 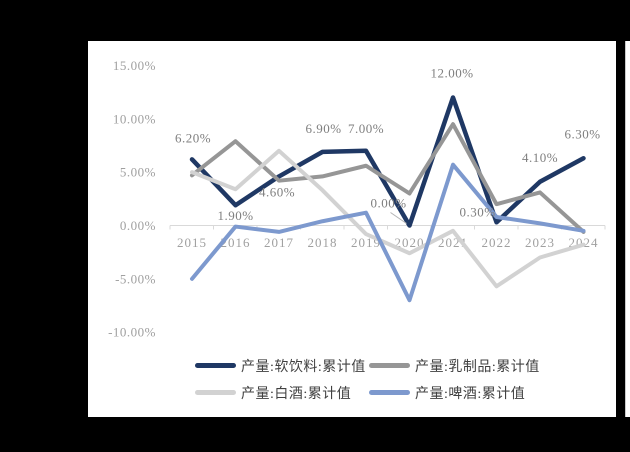 I want to click on svg-text: 1.90%, so click(x=235, y=215).